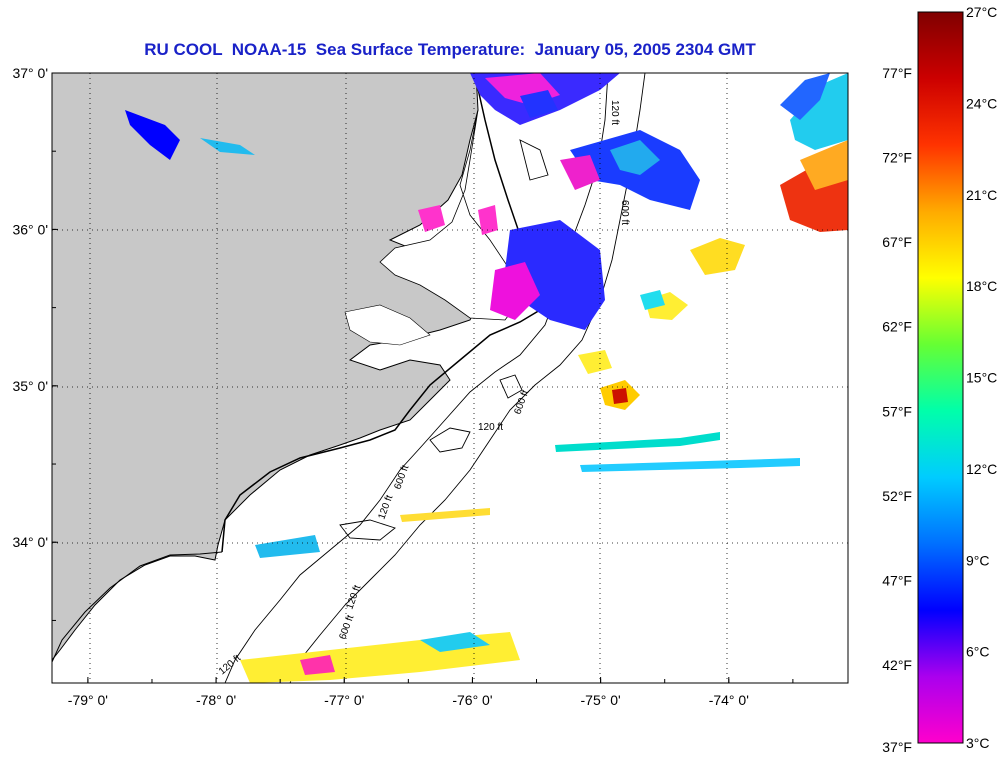 This screenshot has height=761, width=1008. What do you see at coordinates (30, 386) in the screenshot?
I see `y-tick-label: 35° 0'` at bounding box center [30, 386].